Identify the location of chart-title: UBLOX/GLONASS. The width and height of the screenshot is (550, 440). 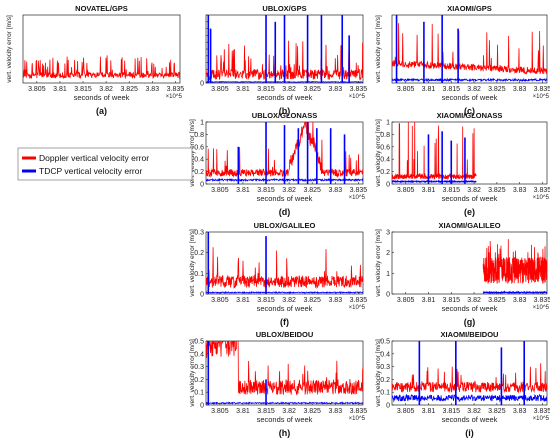
(284, 115).